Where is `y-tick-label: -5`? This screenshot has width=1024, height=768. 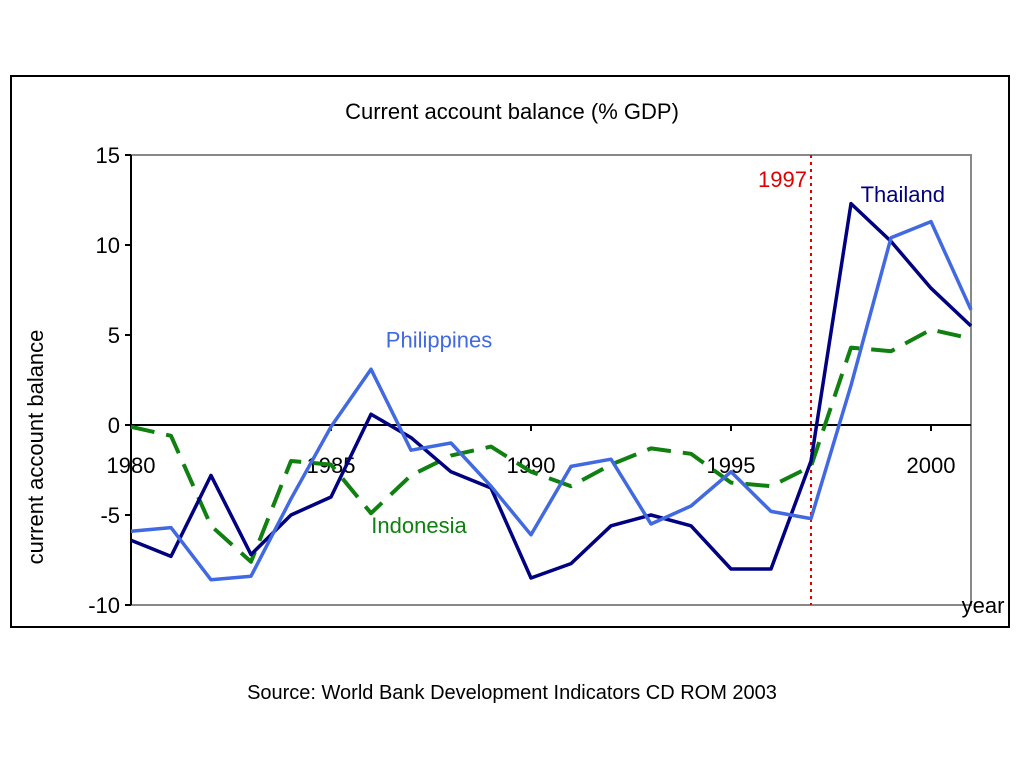 y-tick-label: -5 is located at coordinates (110, 515).